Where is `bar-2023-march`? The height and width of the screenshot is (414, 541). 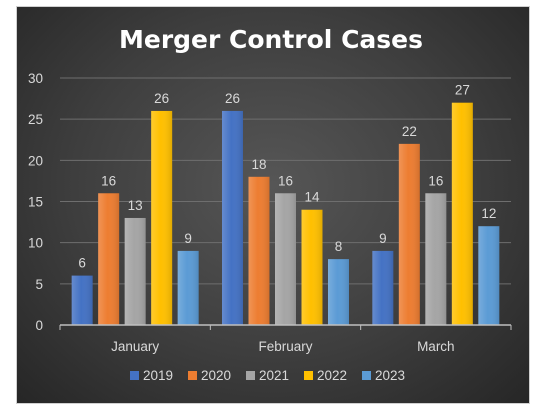 bar-2023-march is located at coordinates (489, 275).